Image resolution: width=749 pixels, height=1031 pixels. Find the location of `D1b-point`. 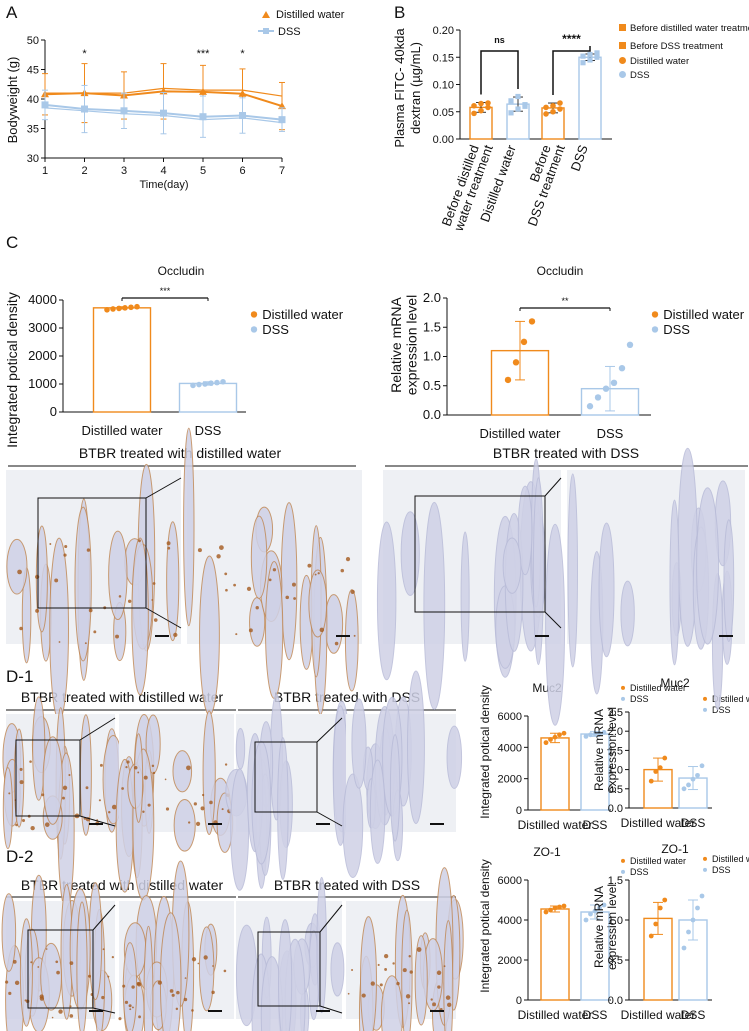

D1b-point is located at coordinates (697, 775).